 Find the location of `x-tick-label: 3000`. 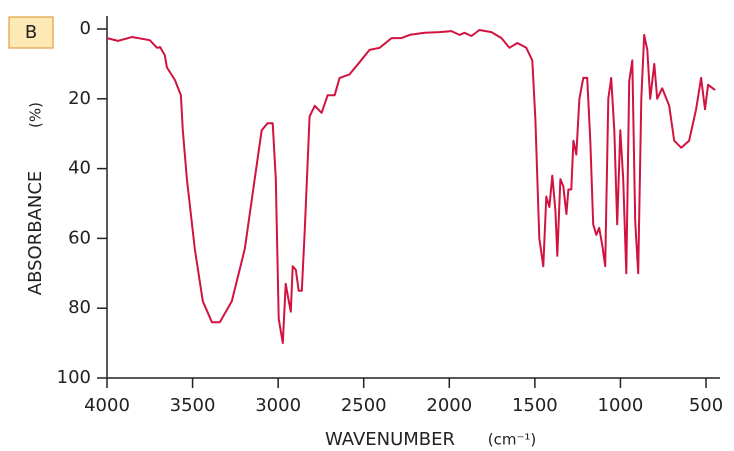

x-tick-label: 3000 is located at coordinates (278, 405).